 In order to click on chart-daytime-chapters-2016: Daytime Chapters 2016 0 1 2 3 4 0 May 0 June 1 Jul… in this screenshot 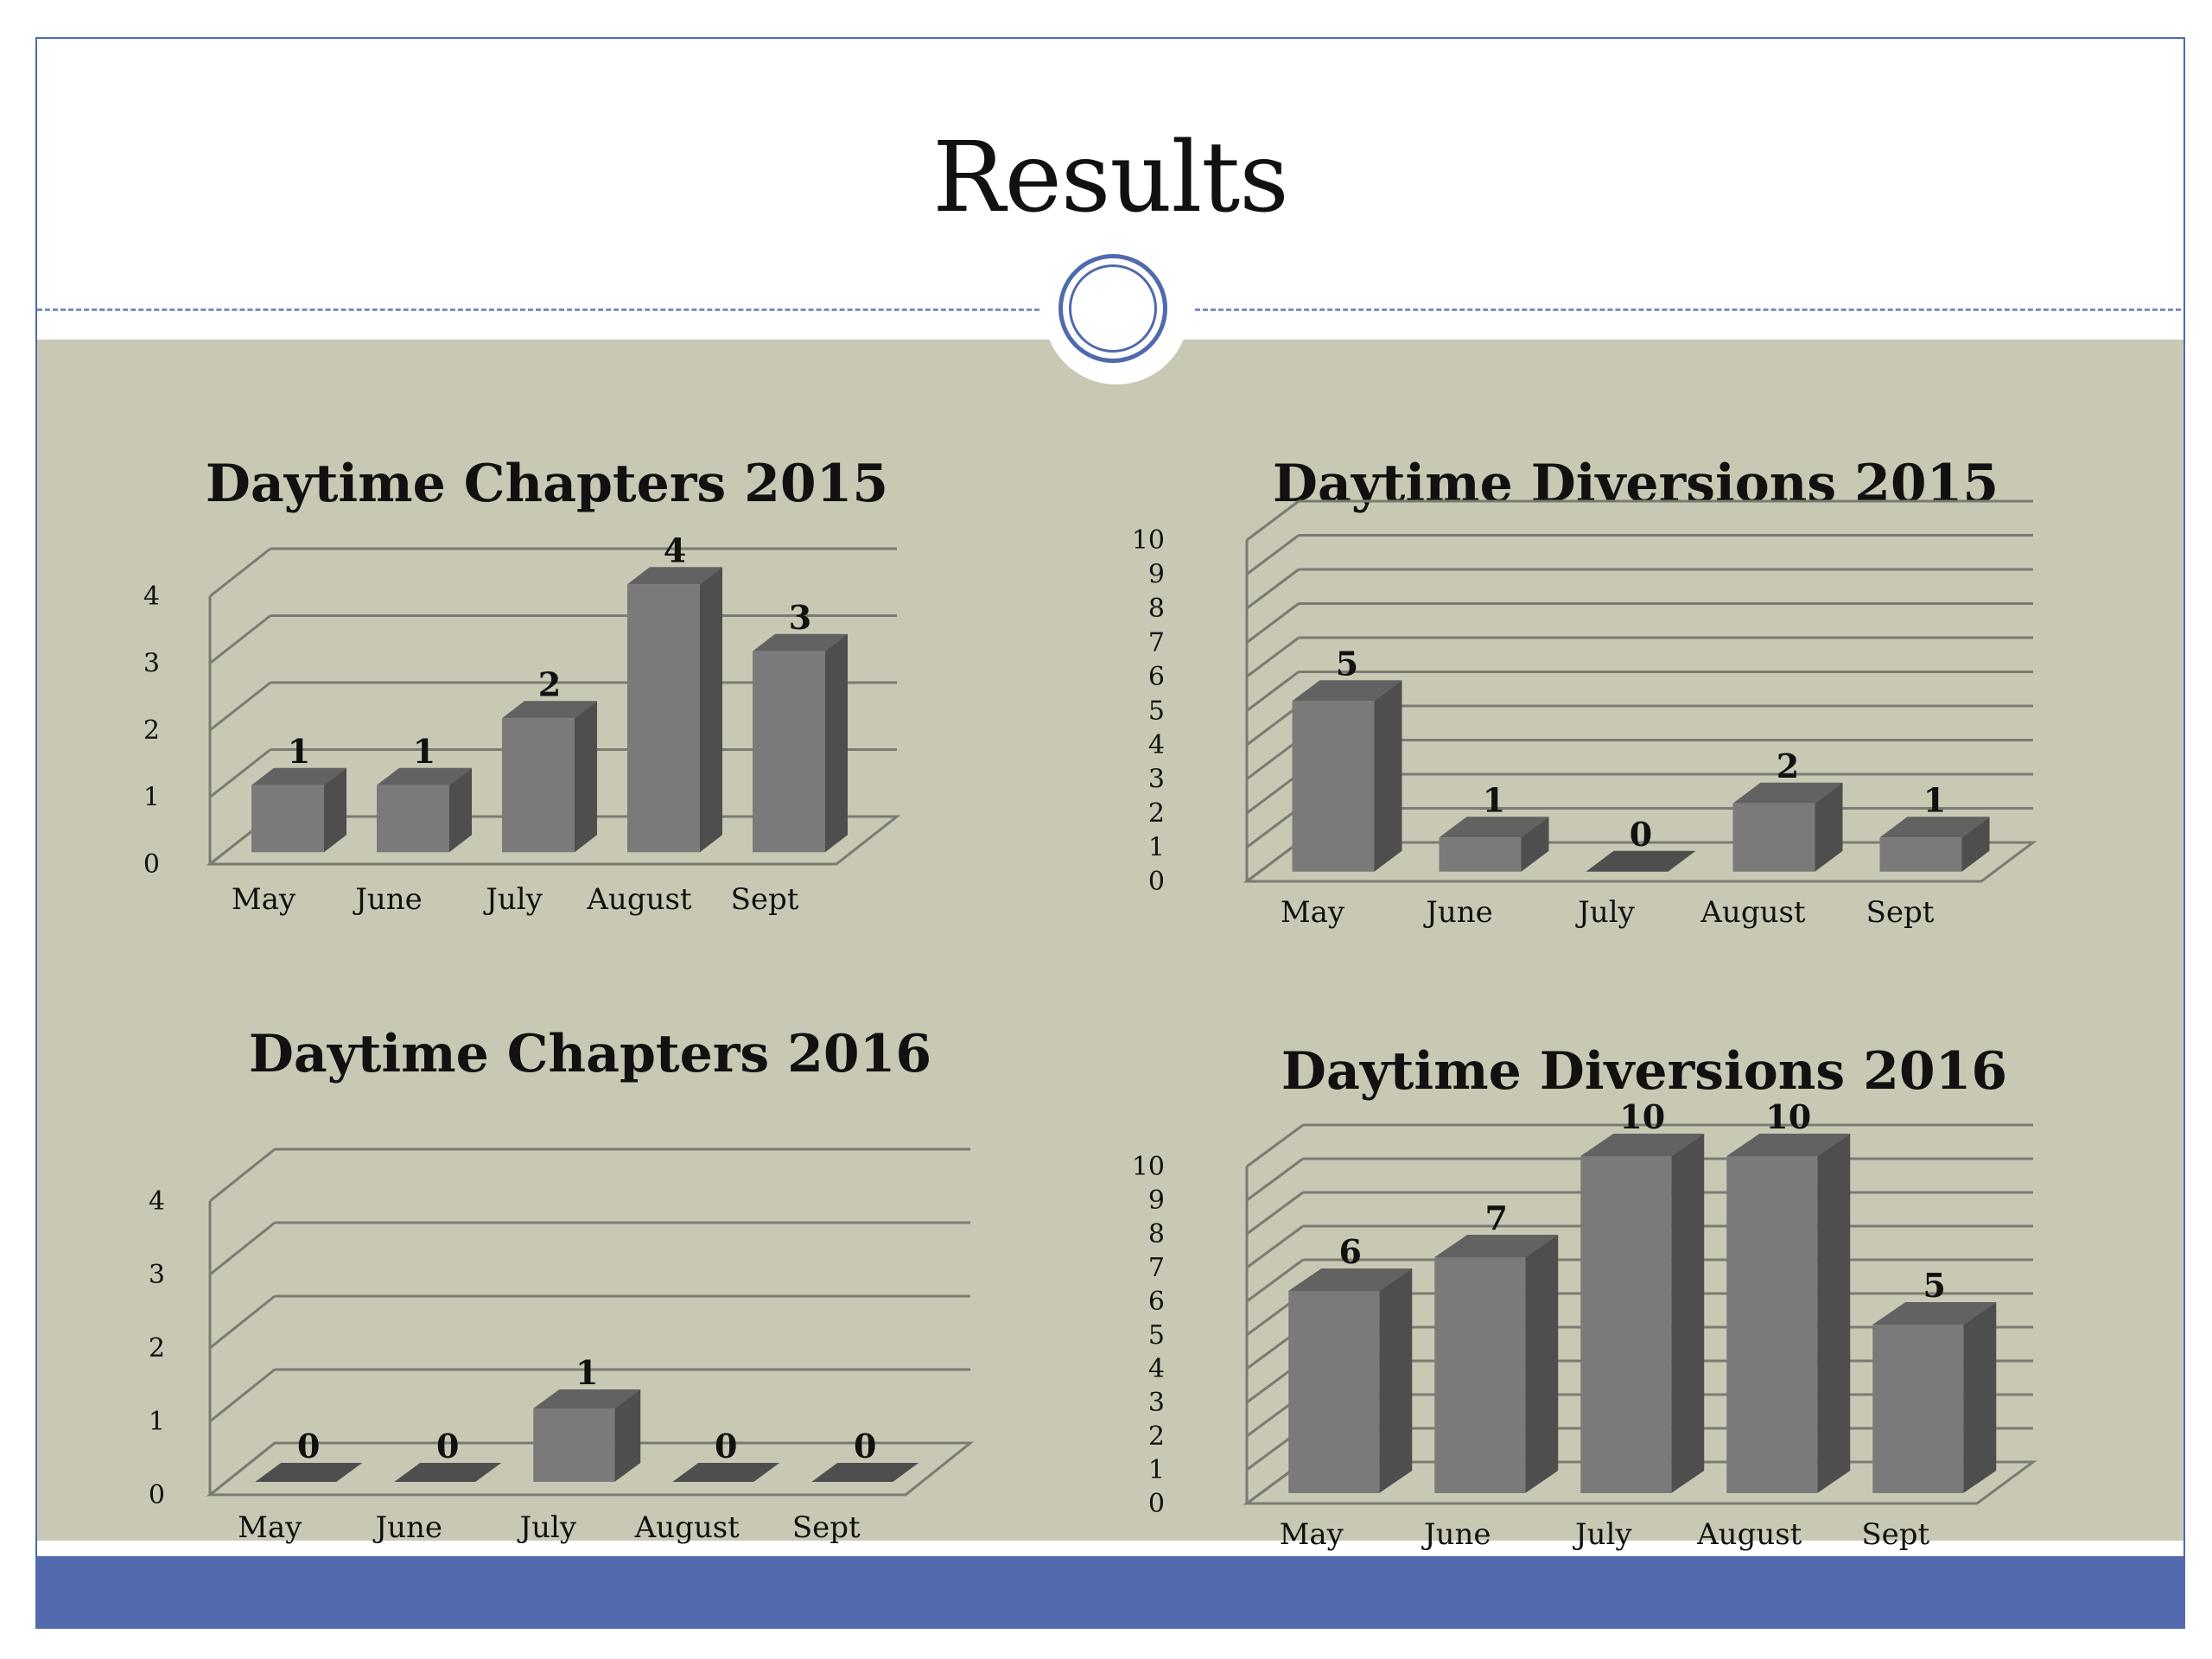, I will do `click(590, 1267)`.